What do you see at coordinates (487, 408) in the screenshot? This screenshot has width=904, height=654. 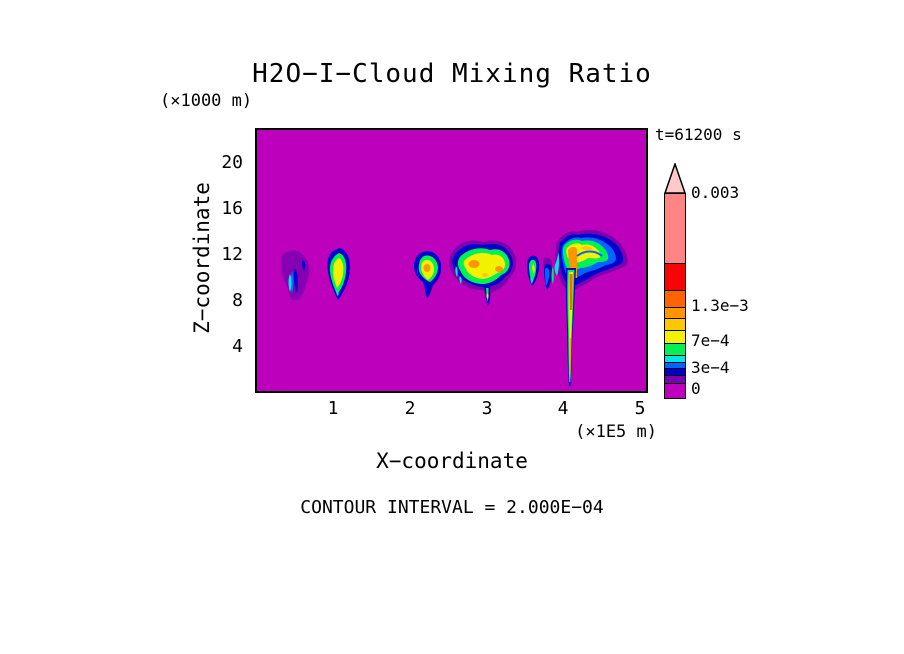 I see `x-tick-label: 3` at bounding box center [487, 408].